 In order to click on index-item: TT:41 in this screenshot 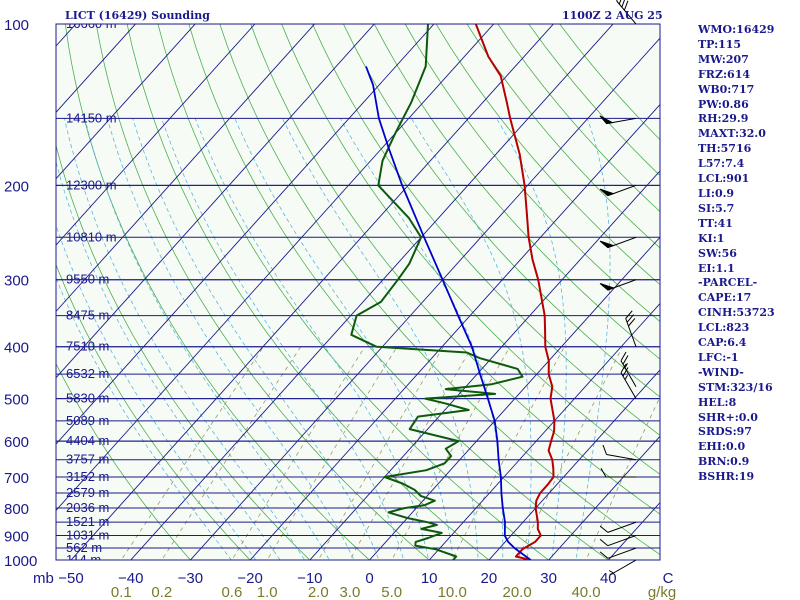, I will do `click(715, 223)`.